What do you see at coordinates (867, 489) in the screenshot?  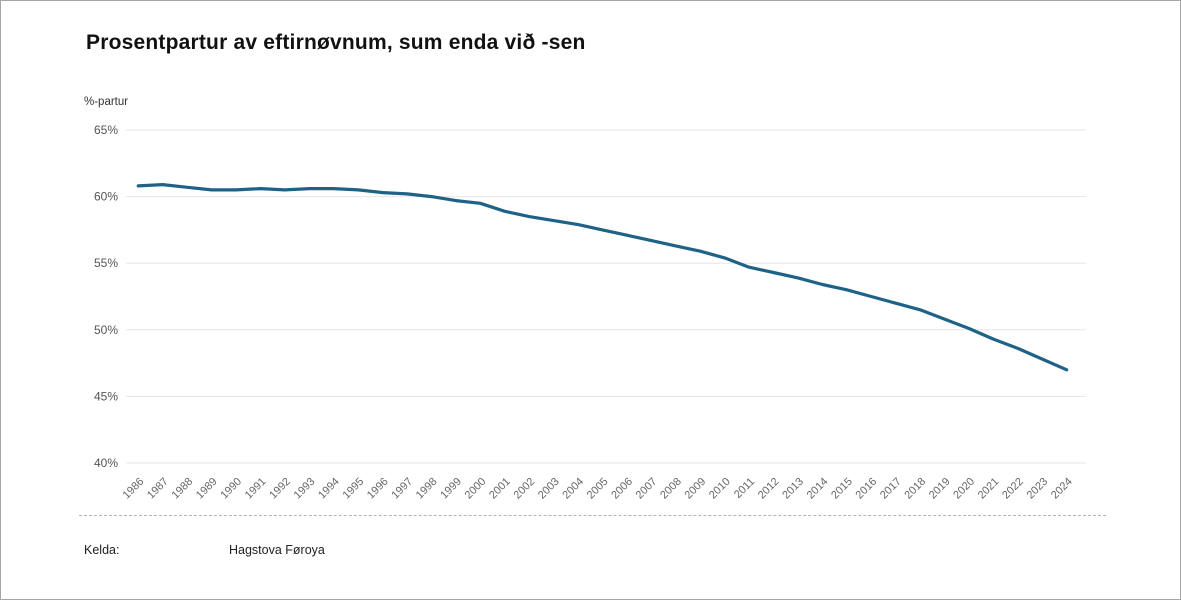 I see `x-tick-label: 2016` at bounding box center [867, 489].